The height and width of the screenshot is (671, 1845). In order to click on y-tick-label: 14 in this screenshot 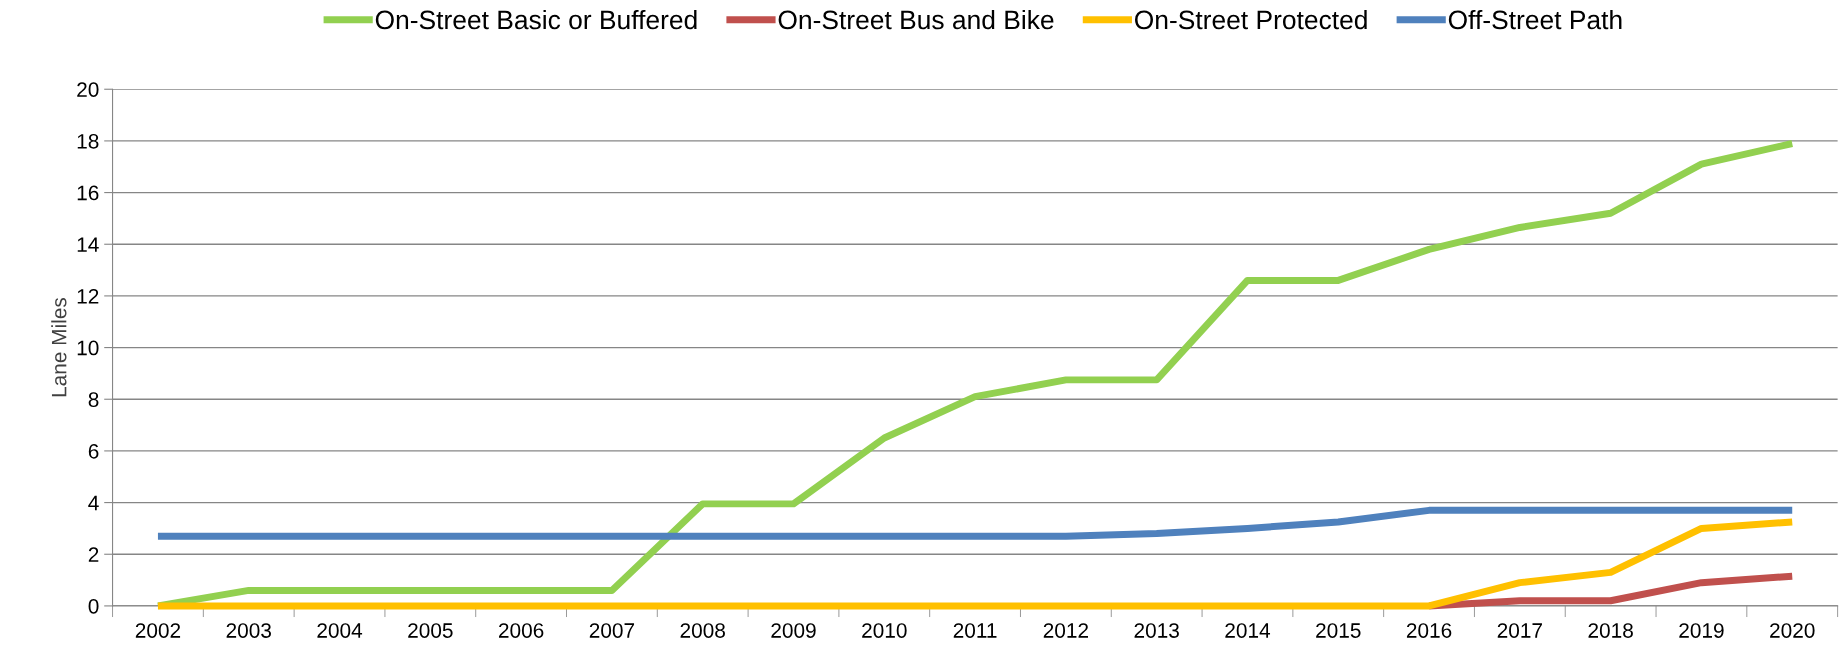, I will do `click(88, 244)`.